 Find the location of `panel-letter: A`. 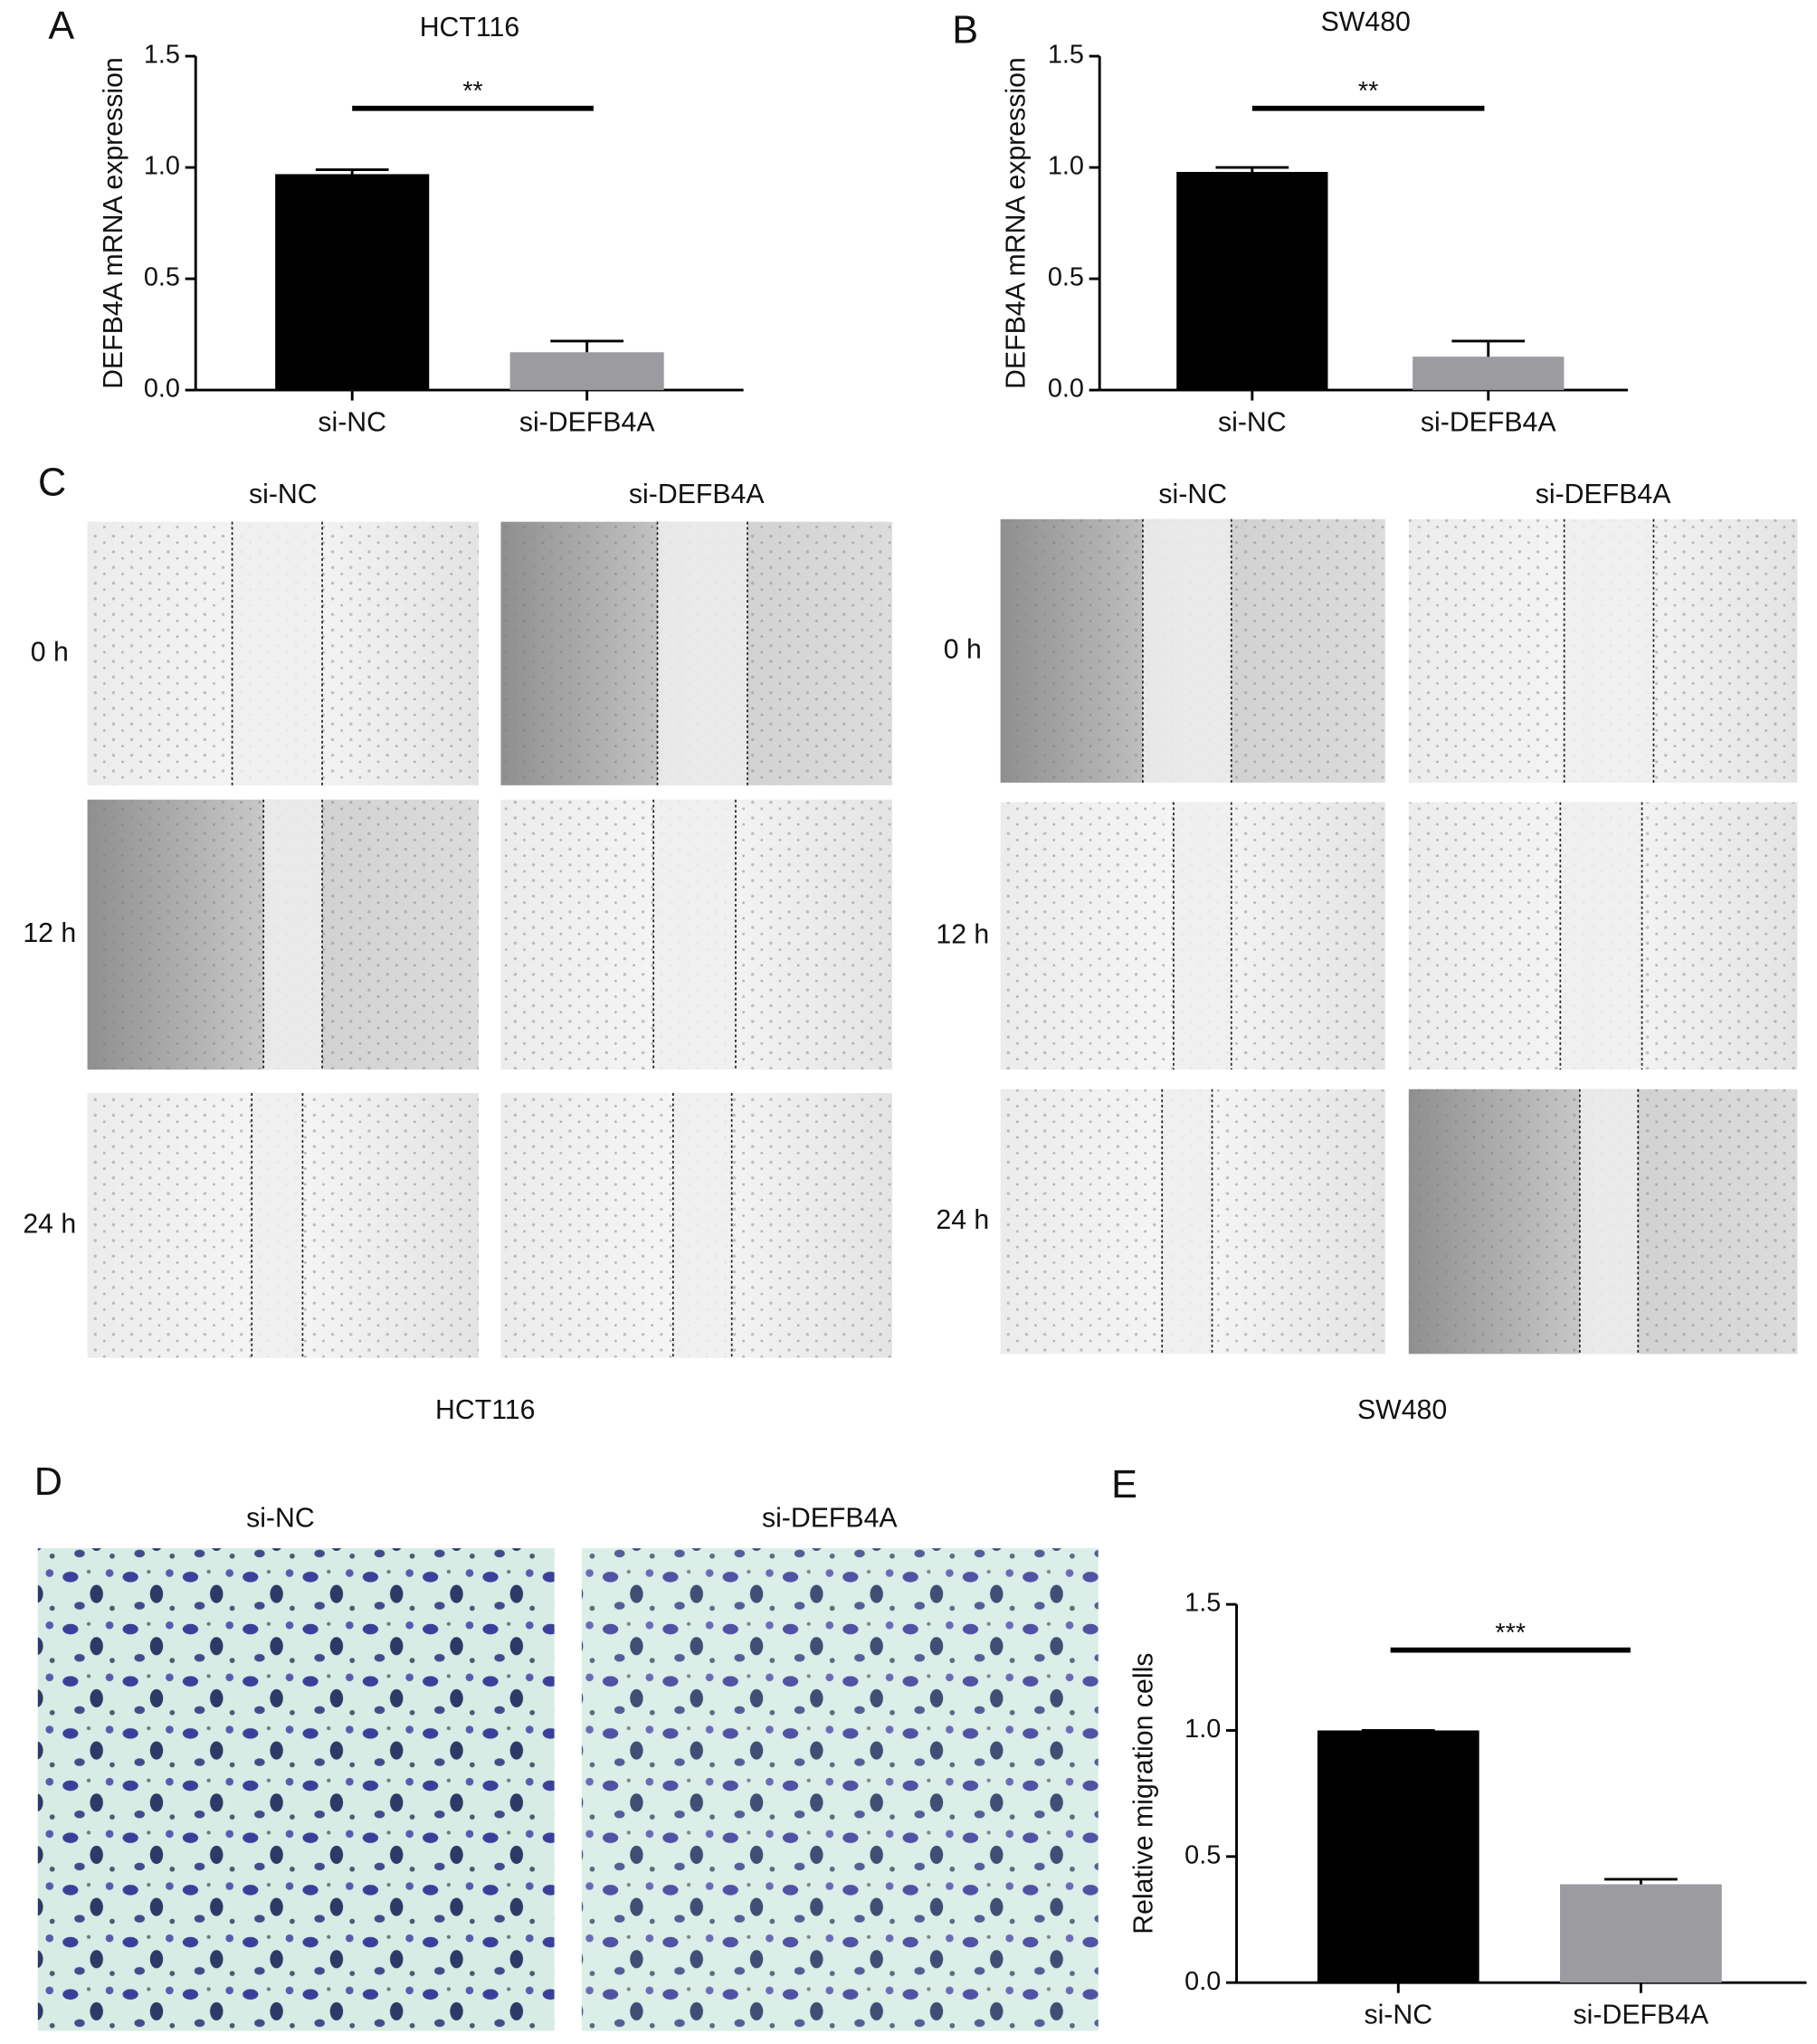

panel-letter: A is located at coordinates (61, 26).